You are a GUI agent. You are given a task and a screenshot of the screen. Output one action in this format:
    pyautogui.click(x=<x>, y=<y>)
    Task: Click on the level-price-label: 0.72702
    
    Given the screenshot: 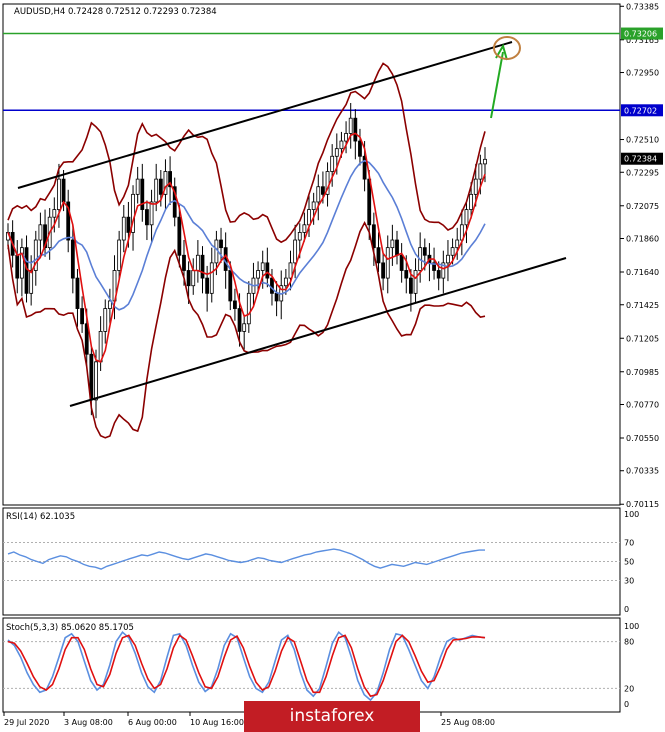 What is the action you would take?
    pyautogui.click(x=640, y=110)
    